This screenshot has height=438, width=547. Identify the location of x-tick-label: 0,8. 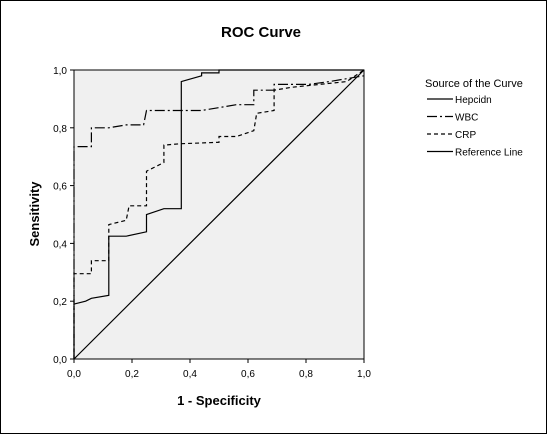
(306, 374).